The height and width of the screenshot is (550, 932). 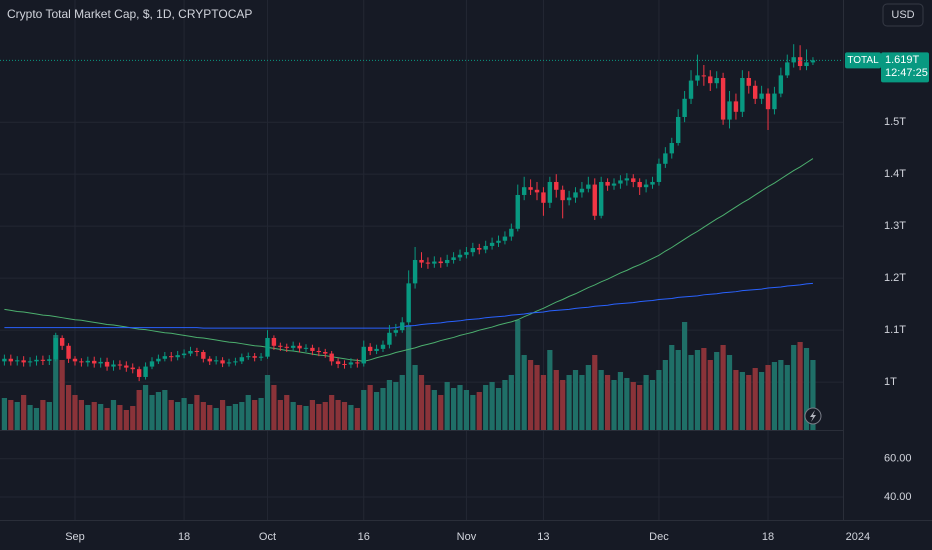 I want to click on x-tick-label: Nov, so click(x=467, y=537).